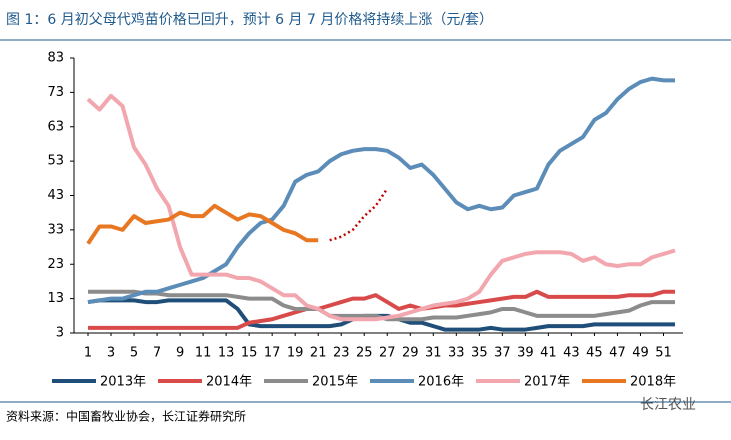  I want to click on legend-label: 2014年, so click(229, 382).